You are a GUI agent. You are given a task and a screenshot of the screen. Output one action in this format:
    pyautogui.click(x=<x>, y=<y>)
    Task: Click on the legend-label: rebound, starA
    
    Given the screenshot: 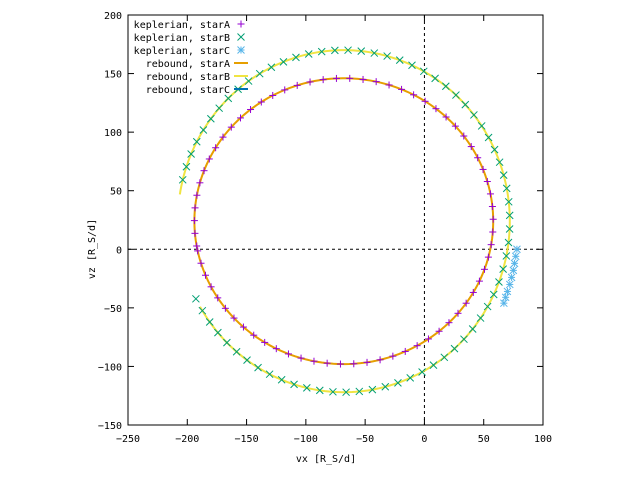 What is the action you would take?
    pyautogui.click(x=188, y=64)
    